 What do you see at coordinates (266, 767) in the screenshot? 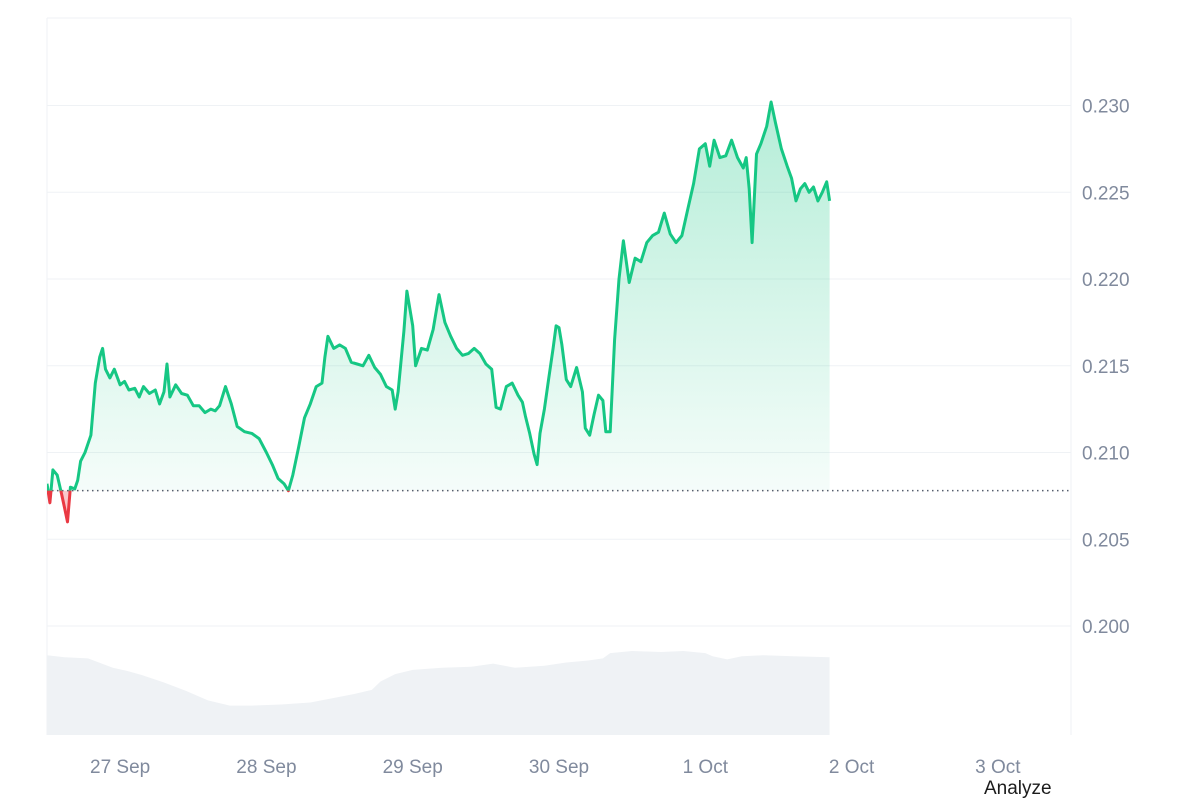
I see `x-tick-label: 28 Sep` at bounding box center [266, 767].